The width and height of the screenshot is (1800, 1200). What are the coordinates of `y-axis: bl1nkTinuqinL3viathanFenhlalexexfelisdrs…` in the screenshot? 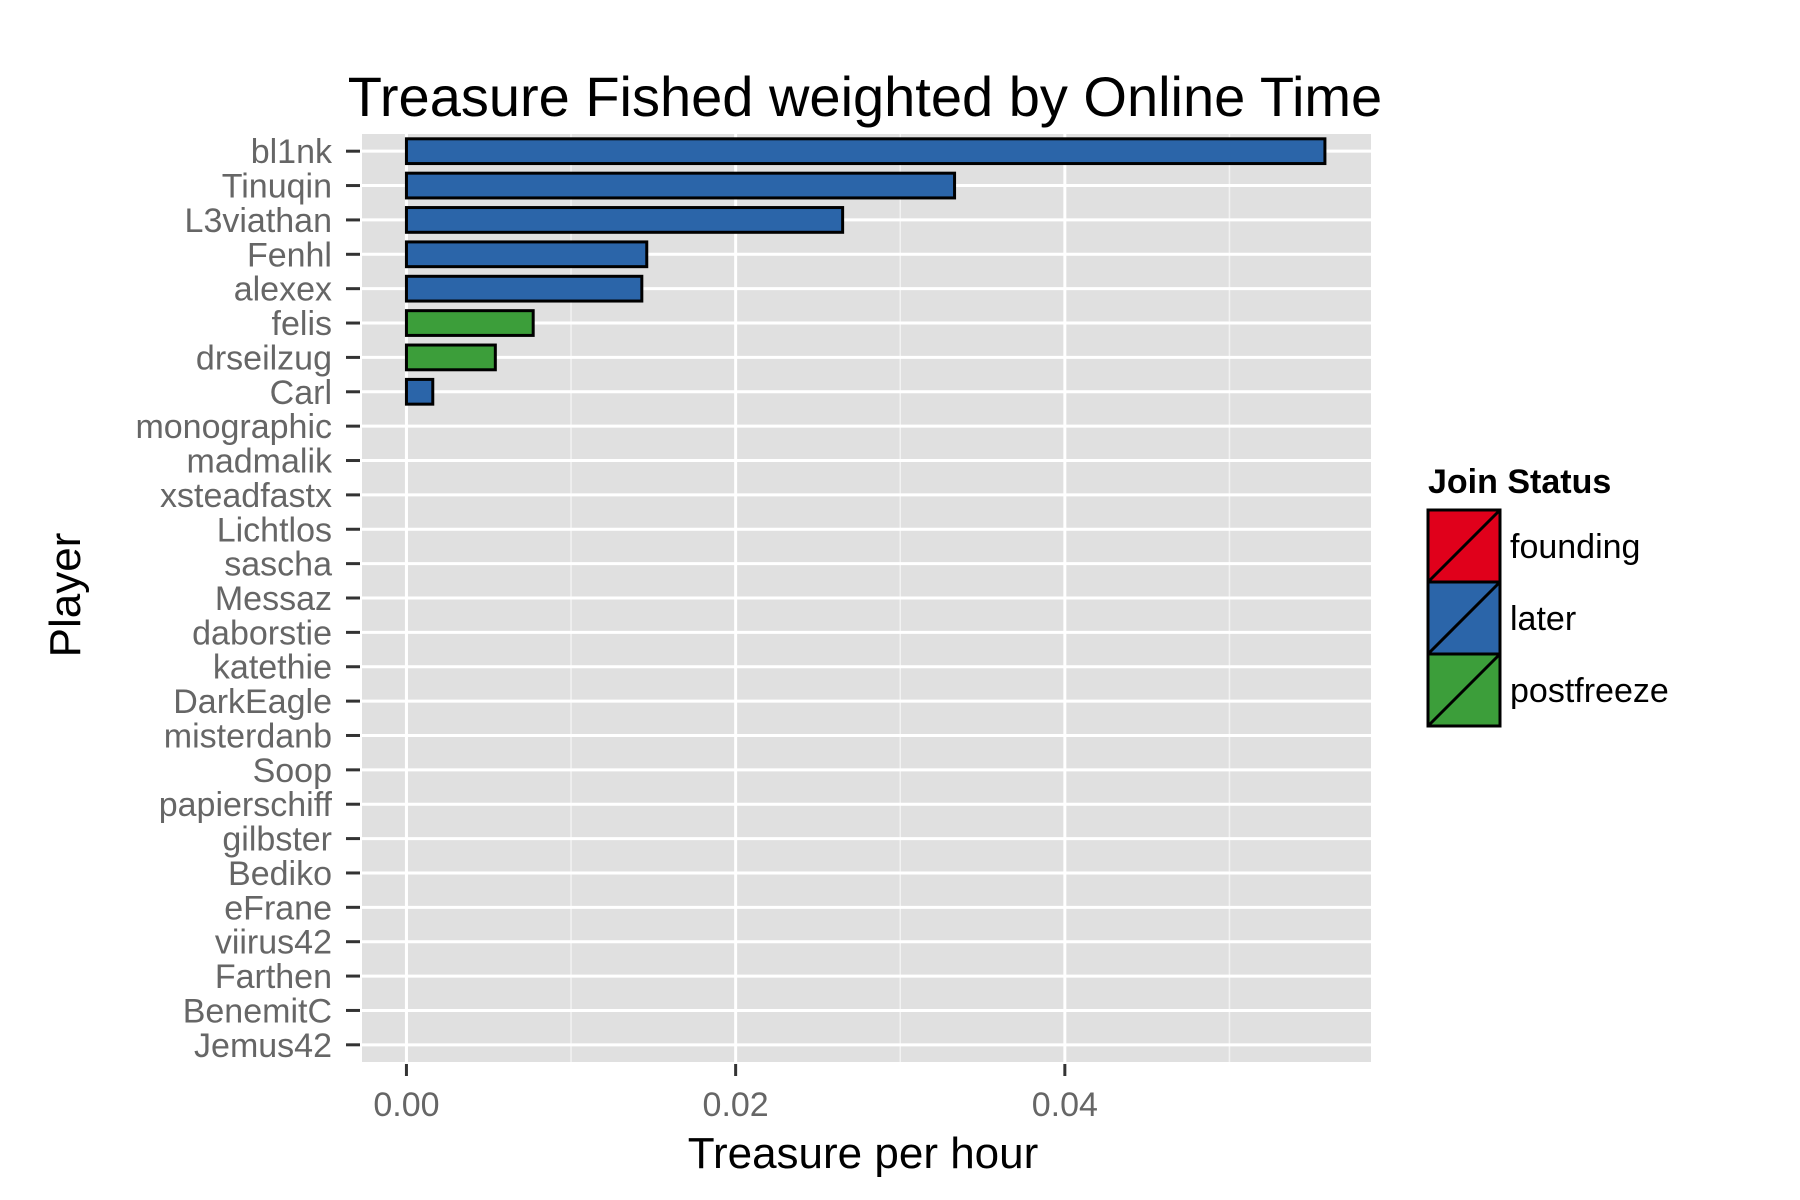 It's located at (247, 599).